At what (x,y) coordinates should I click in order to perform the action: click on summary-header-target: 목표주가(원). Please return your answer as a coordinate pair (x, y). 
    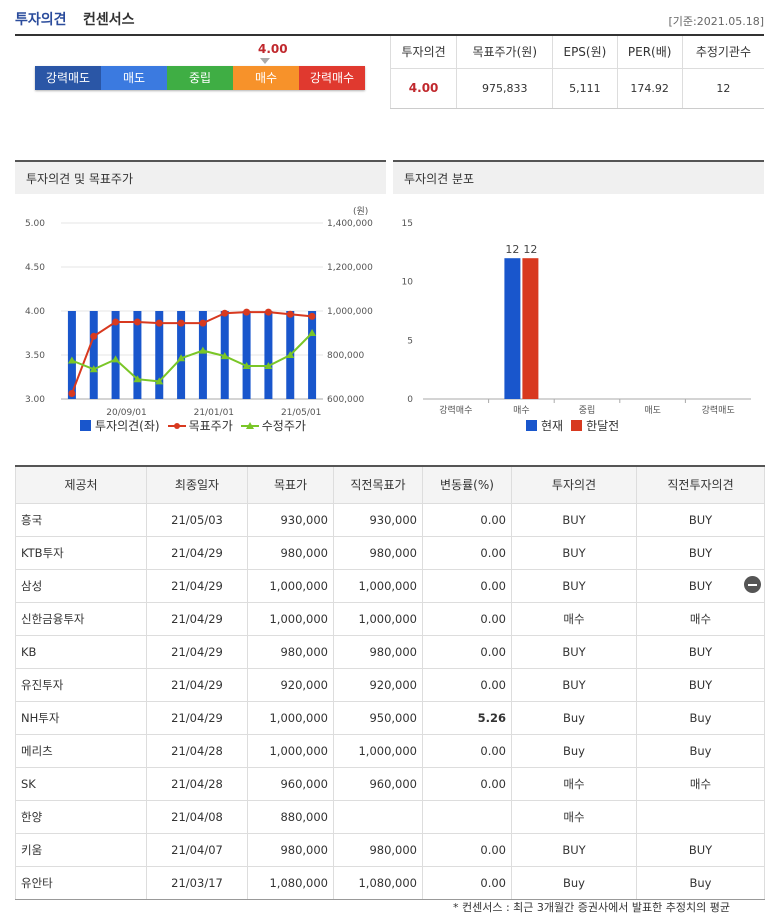
    Looking at the image, I should click on (504, 52).